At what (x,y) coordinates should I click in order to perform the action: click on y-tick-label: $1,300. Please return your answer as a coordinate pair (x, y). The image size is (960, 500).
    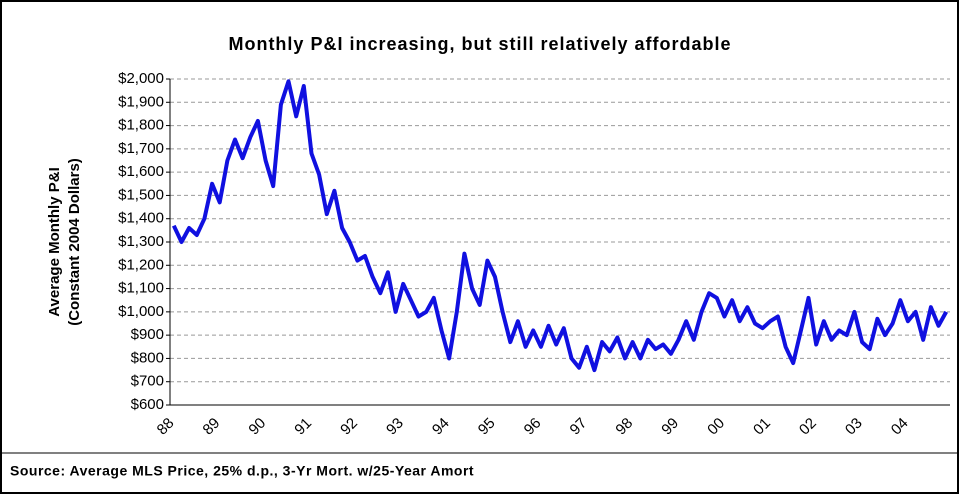
    Looking at the image, I should click on (141, 241).